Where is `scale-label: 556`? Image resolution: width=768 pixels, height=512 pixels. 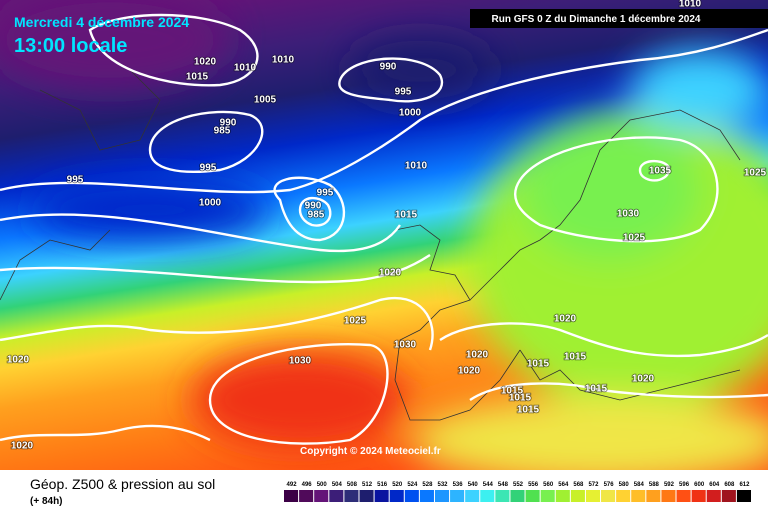 scale-label: 556 is located at coordinates (533, 485).